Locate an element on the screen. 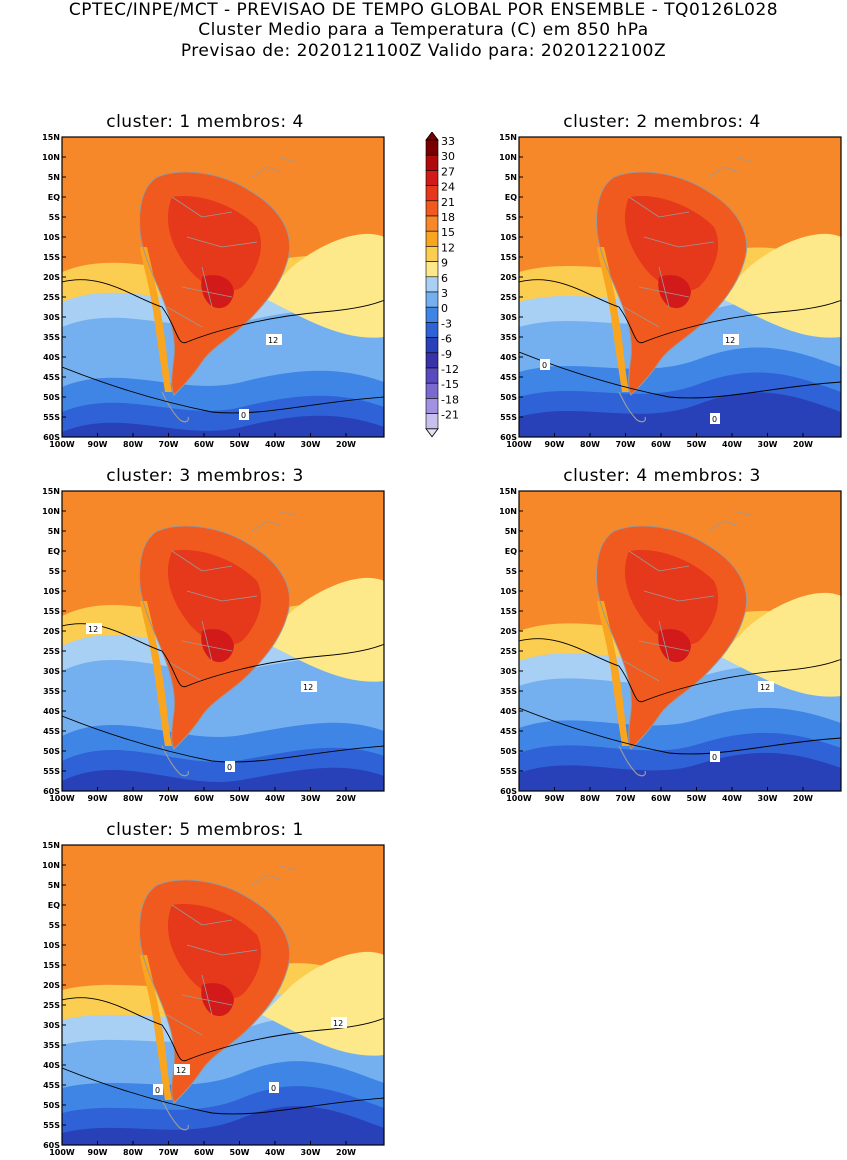 The height and width of the screenshot is (1160, 847). colorbar-level-label: -15 is located at coordinates (450, 384).